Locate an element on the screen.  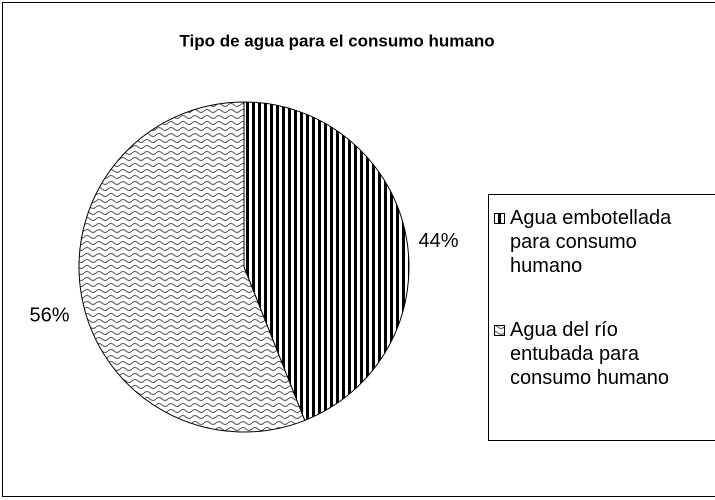
data-label: 56% is located at coordinates (49, 315).